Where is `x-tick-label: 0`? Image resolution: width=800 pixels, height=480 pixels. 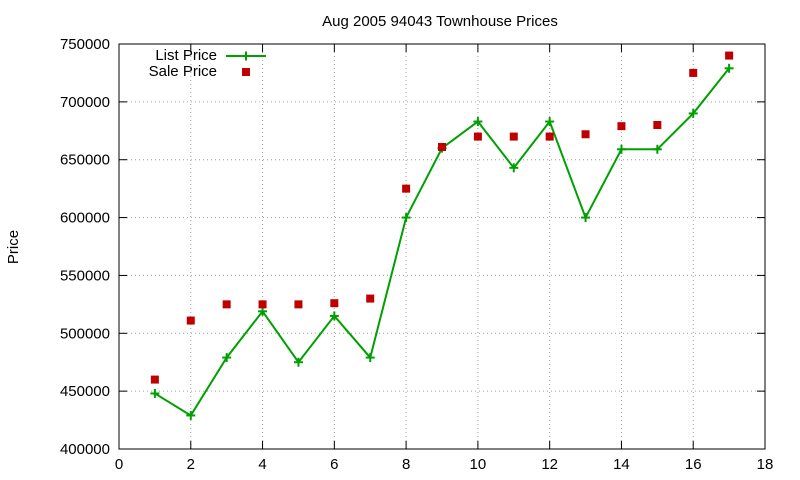
x-tick-label: 0 is located at coordinates (119, 464).